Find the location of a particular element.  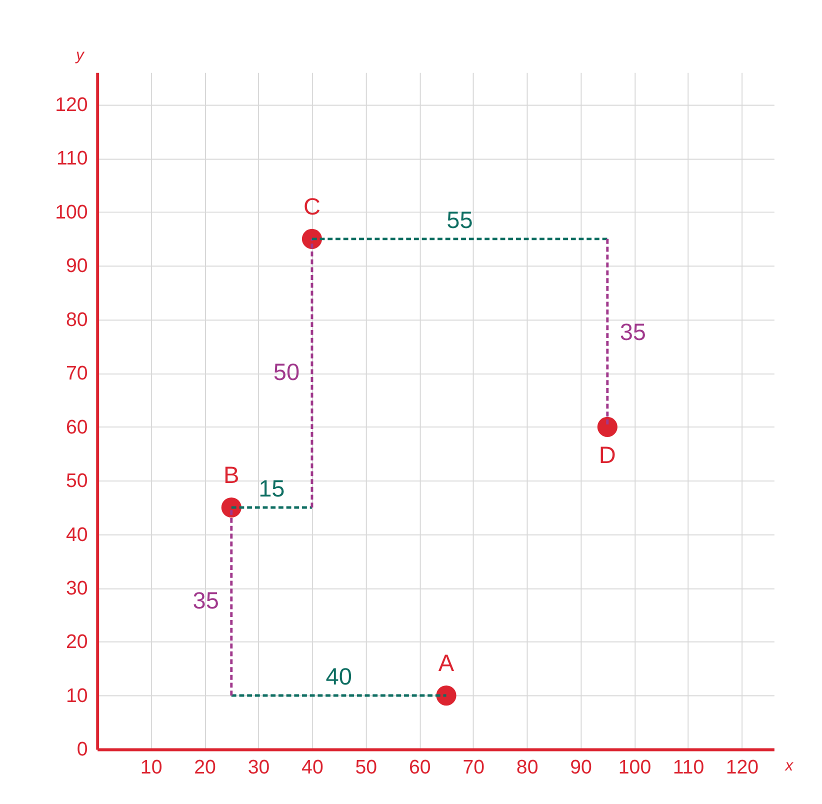

x-axis-title: x is located at coordinates (789, 765).